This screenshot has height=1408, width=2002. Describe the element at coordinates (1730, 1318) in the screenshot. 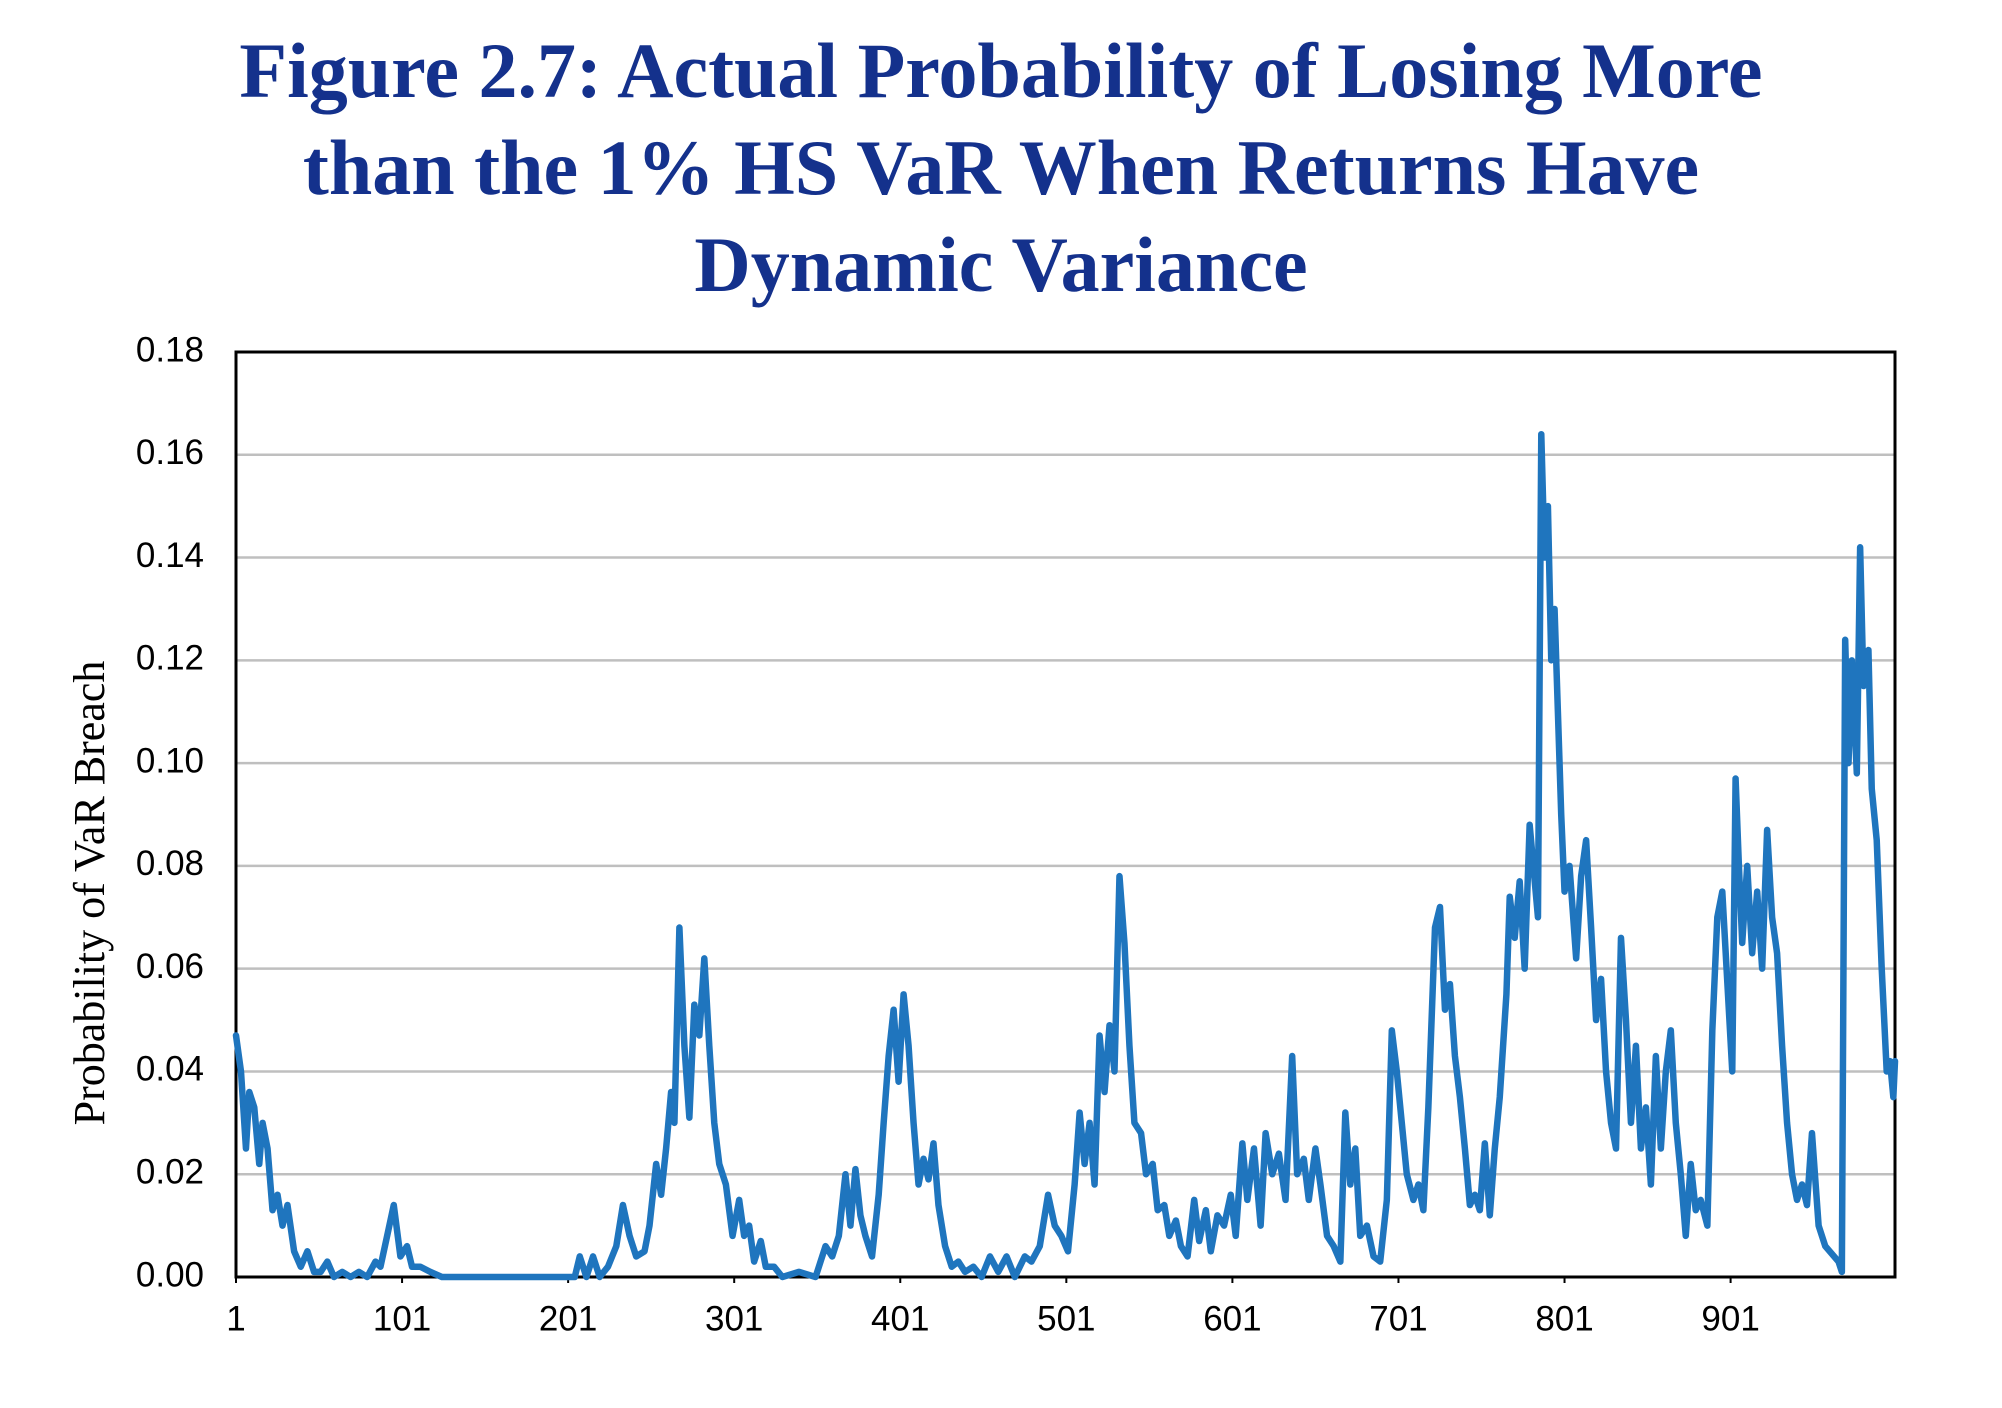

I see `x-tick-label: 901` at that location.